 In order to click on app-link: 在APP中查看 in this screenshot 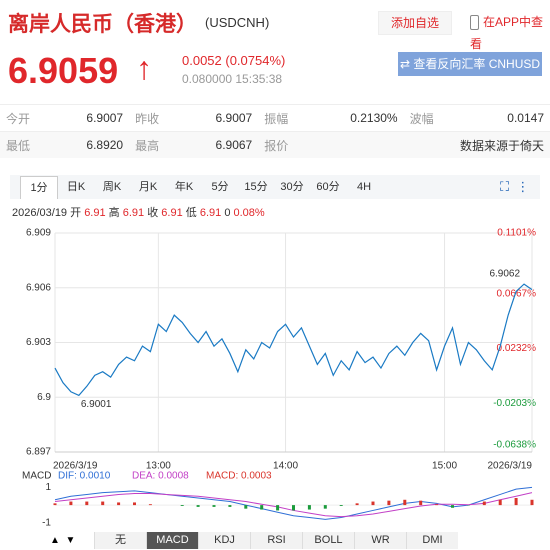, I will do `click(510, 33)`.